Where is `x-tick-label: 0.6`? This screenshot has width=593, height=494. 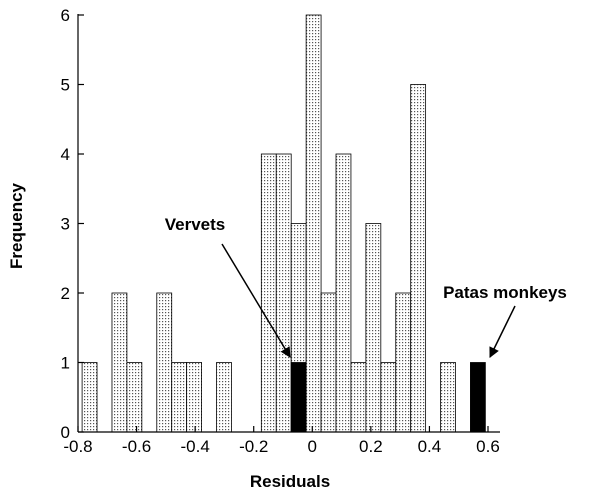 x-tick-label: 0.6 is located at coordinates (488, 446).